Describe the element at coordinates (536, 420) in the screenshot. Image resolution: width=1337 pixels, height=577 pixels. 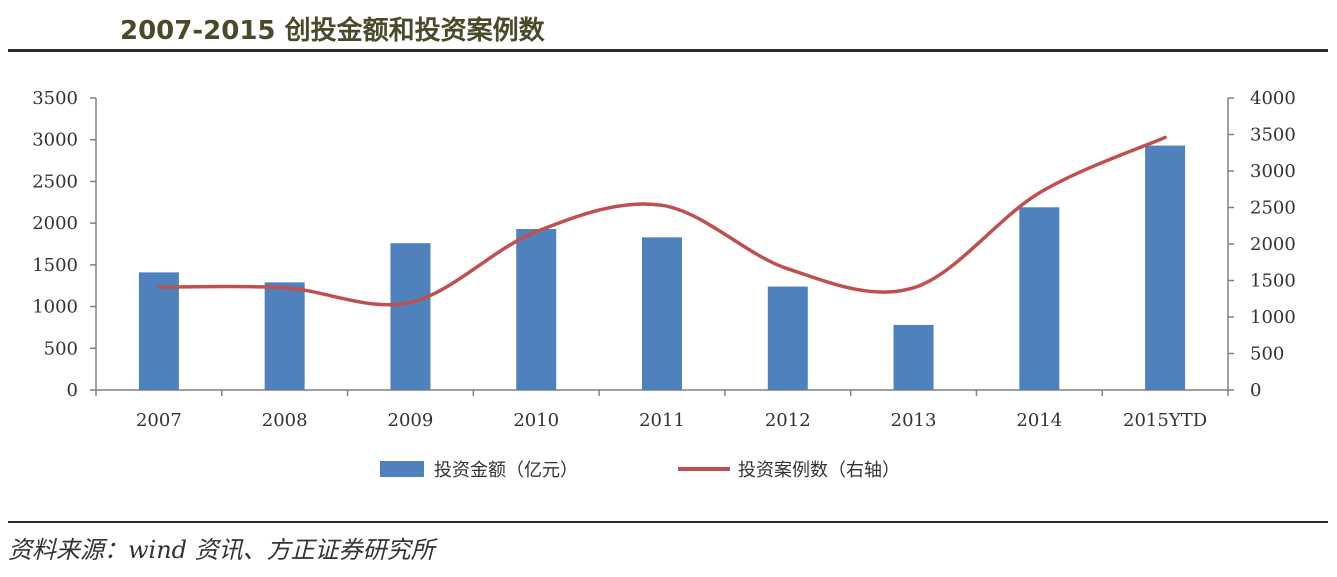
I see `x-tick-label: 2010` at that location.